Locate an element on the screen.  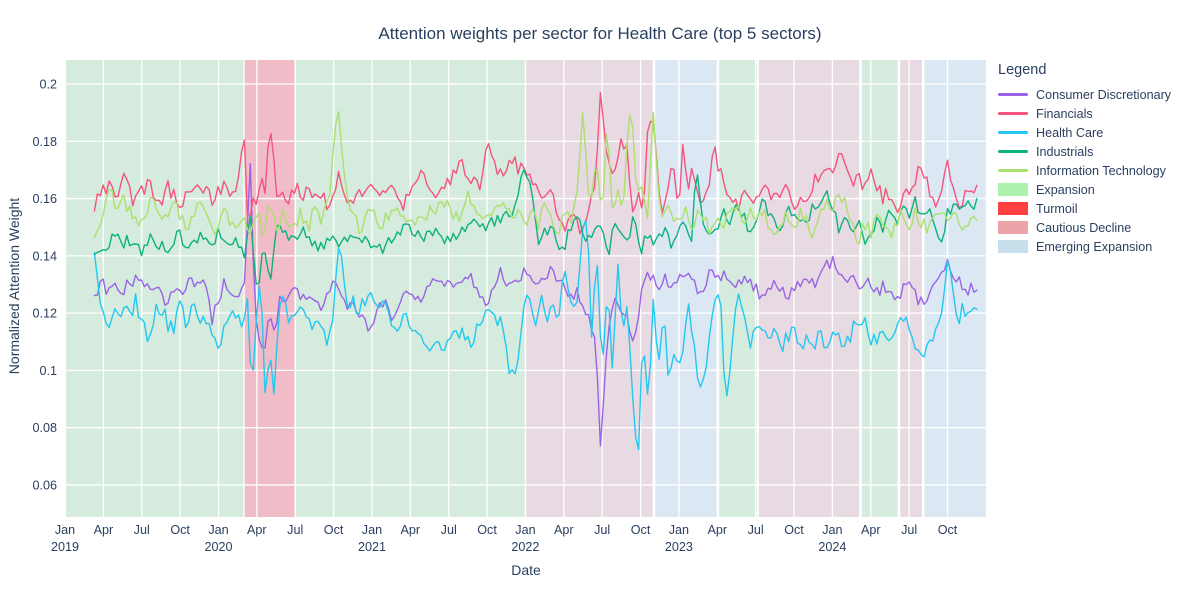
legend-item-industrials: Industrials is located at coordinates (1098, 151).